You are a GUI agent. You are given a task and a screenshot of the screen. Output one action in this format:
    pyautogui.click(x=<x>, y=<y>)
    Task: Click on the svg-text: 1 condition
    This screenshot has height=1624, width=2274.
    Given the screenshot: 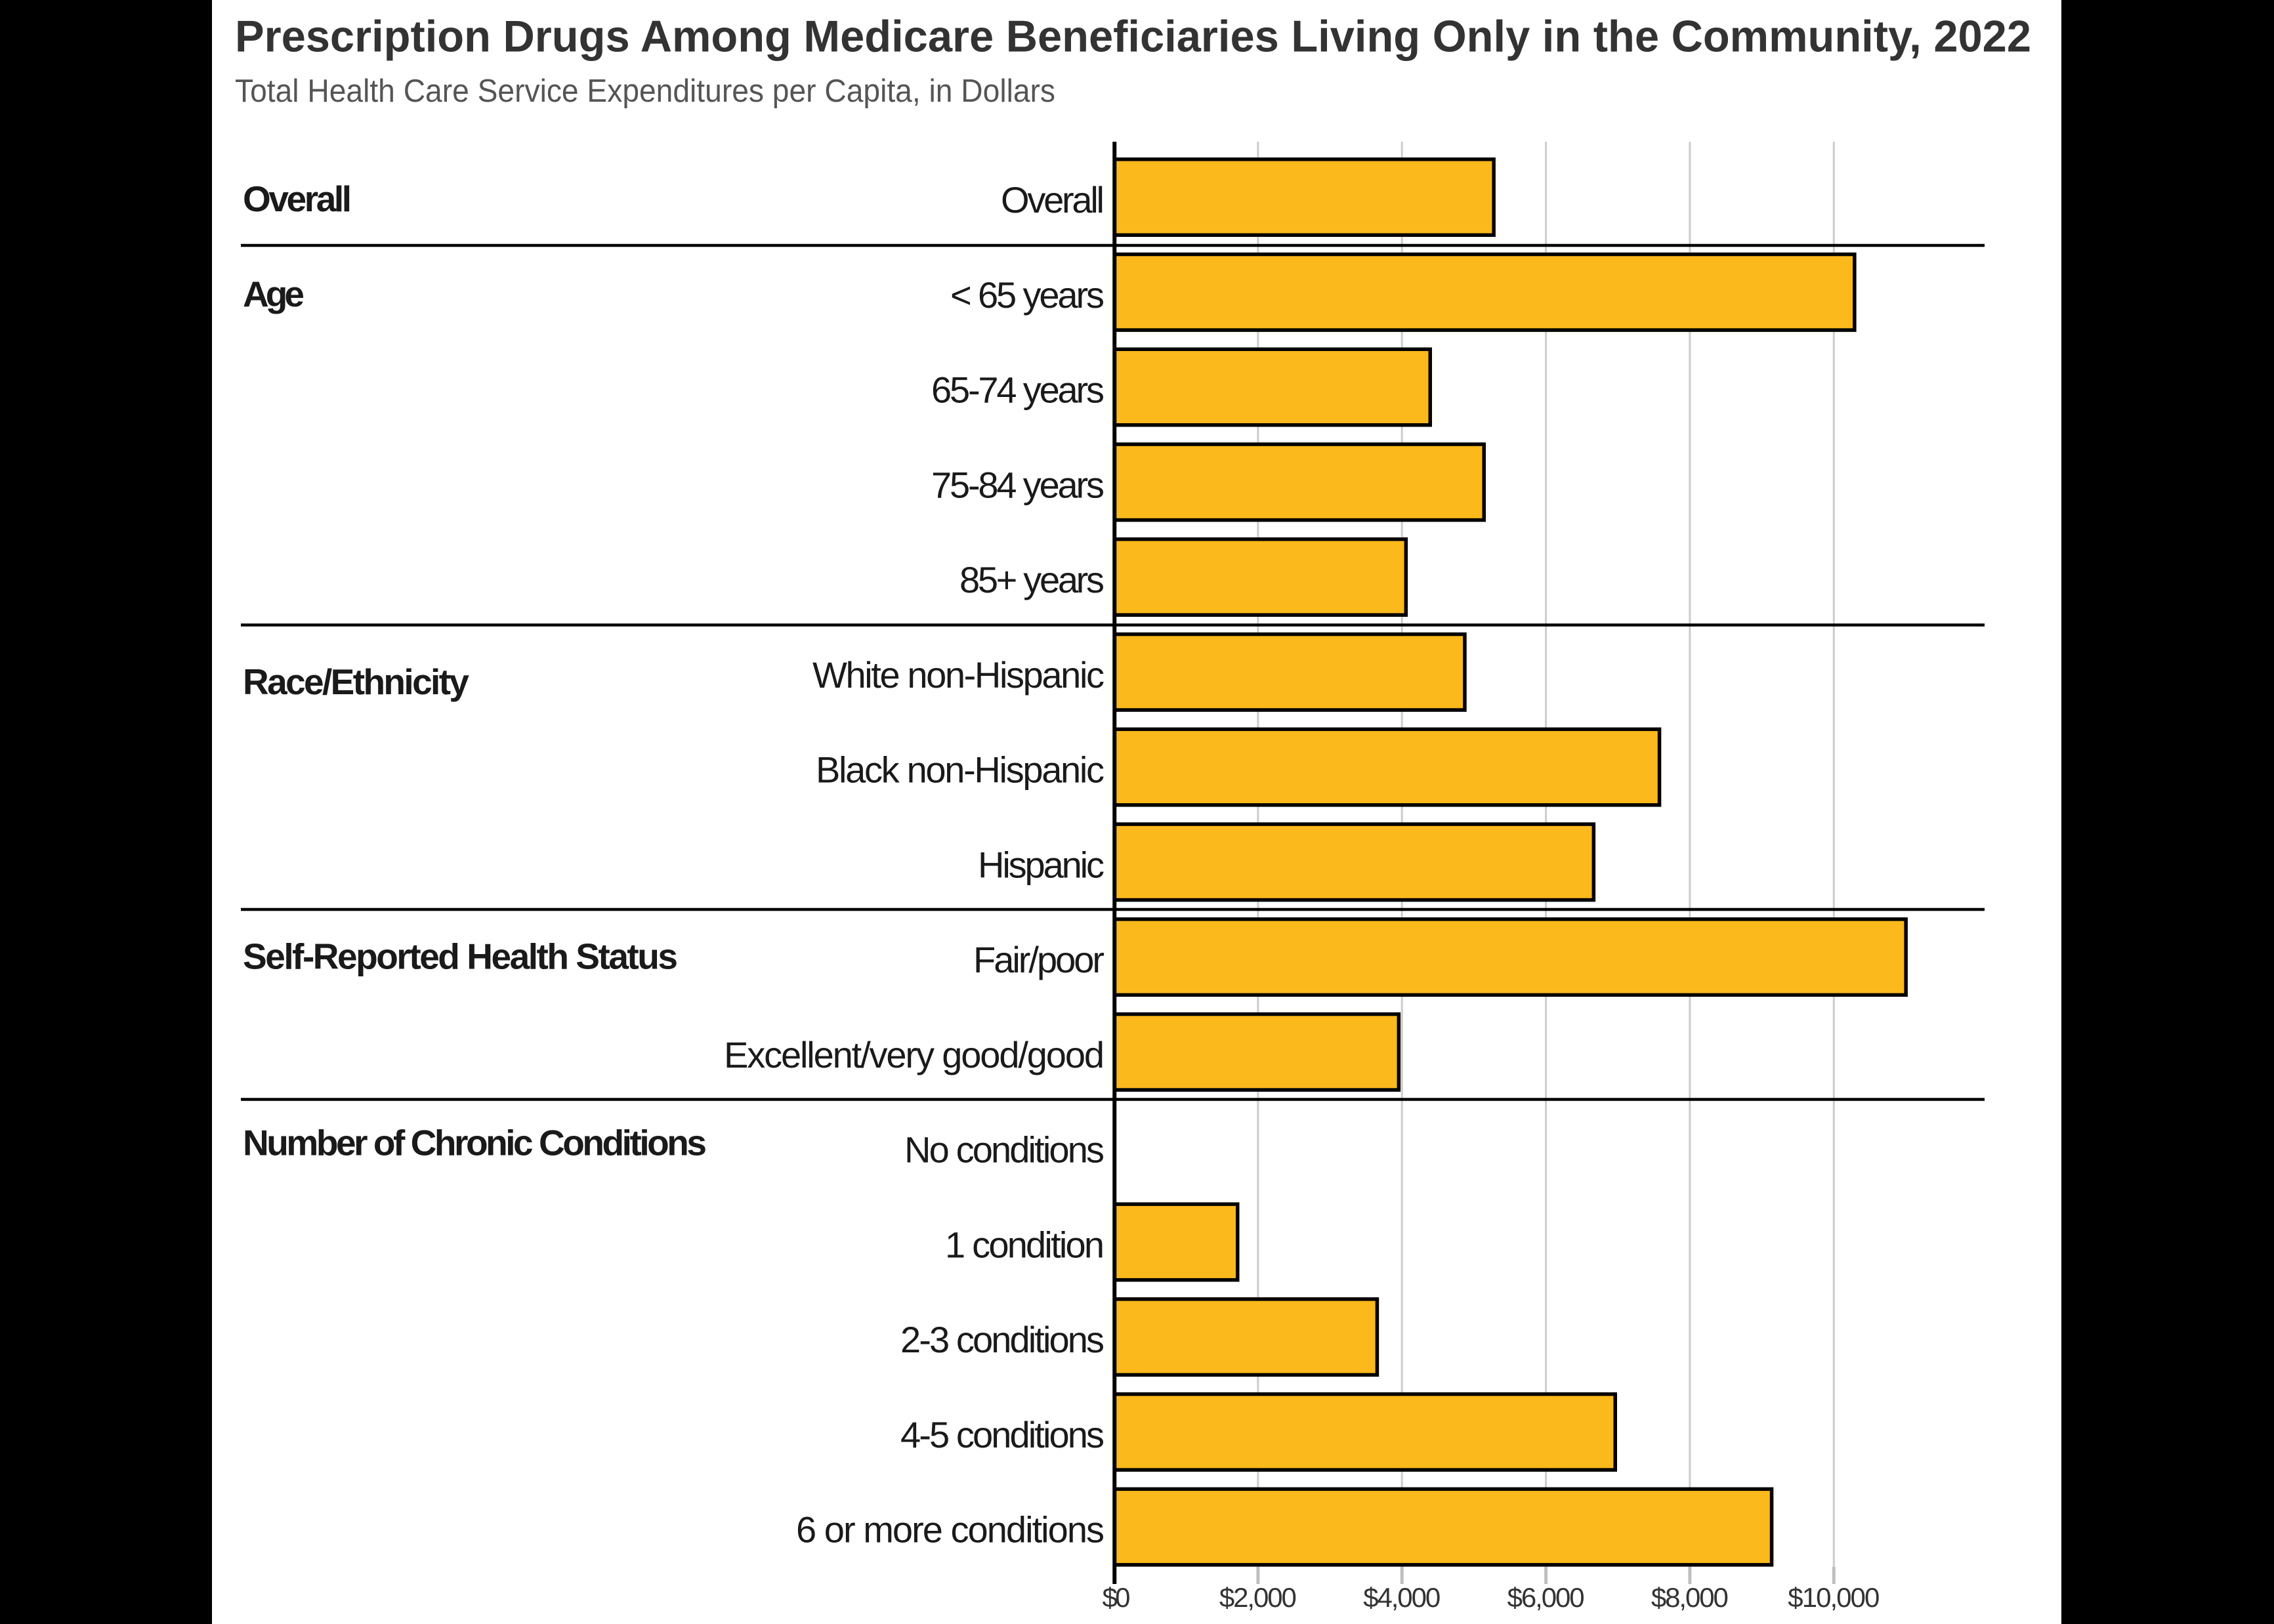 What is the action you would take?
    pyautogui.click(x=1025, y=1245)
    